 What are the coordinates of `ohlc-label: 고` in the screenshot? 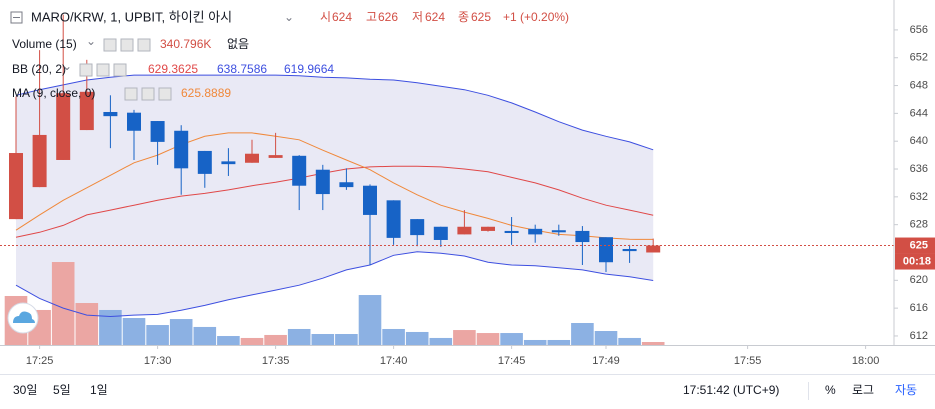 It's located at (371, 17).